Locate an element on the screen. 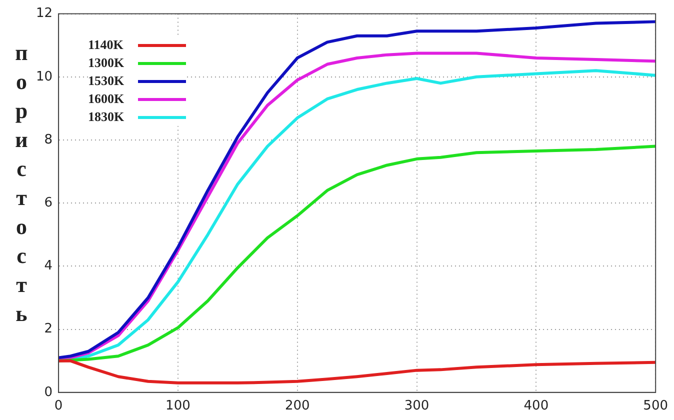  y-tick-label: 0 is located at coordinates (48, 392).